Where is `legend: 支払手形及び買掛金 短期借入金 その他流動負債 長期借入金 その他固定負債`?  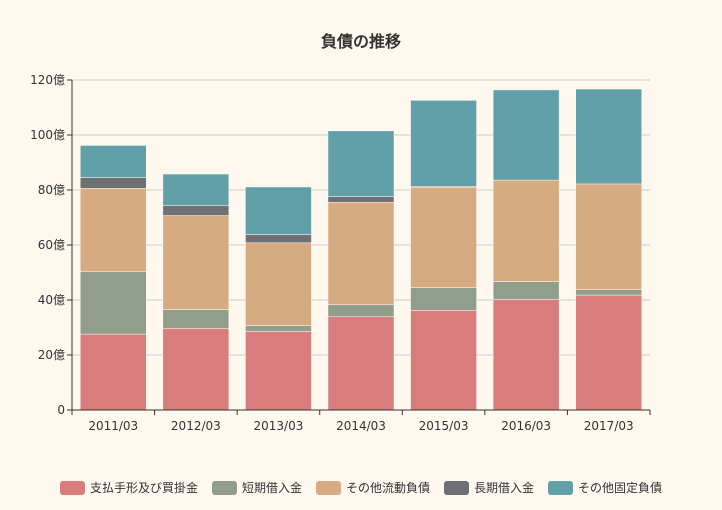
legend: 支払手形及び買掛金 短期借入金 その他流動負債 長期借入金 その他固定負債 is located at coordinates (361, 487).